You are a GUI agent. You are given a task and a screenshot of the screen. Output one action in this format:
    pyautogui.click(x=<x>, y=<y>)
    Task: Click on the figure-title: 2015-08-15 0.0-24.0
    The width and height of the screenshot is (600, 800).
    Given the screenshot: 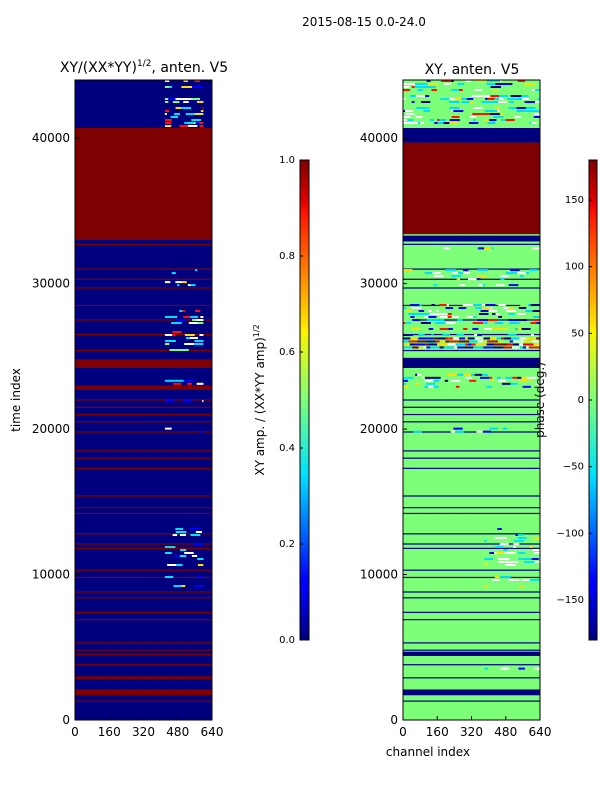 What is the action you would take?
    pyautogui.click(x=364, y=22)
    